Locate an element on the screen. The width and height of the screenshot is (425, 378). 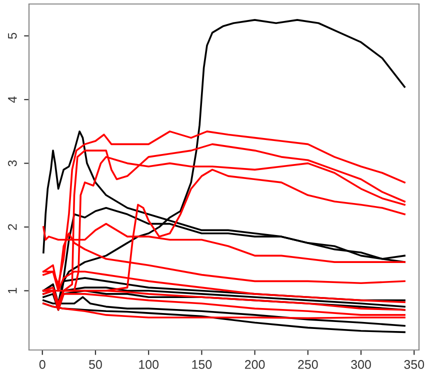
y-tick-label: 2 is located at coordinates (12, 227).